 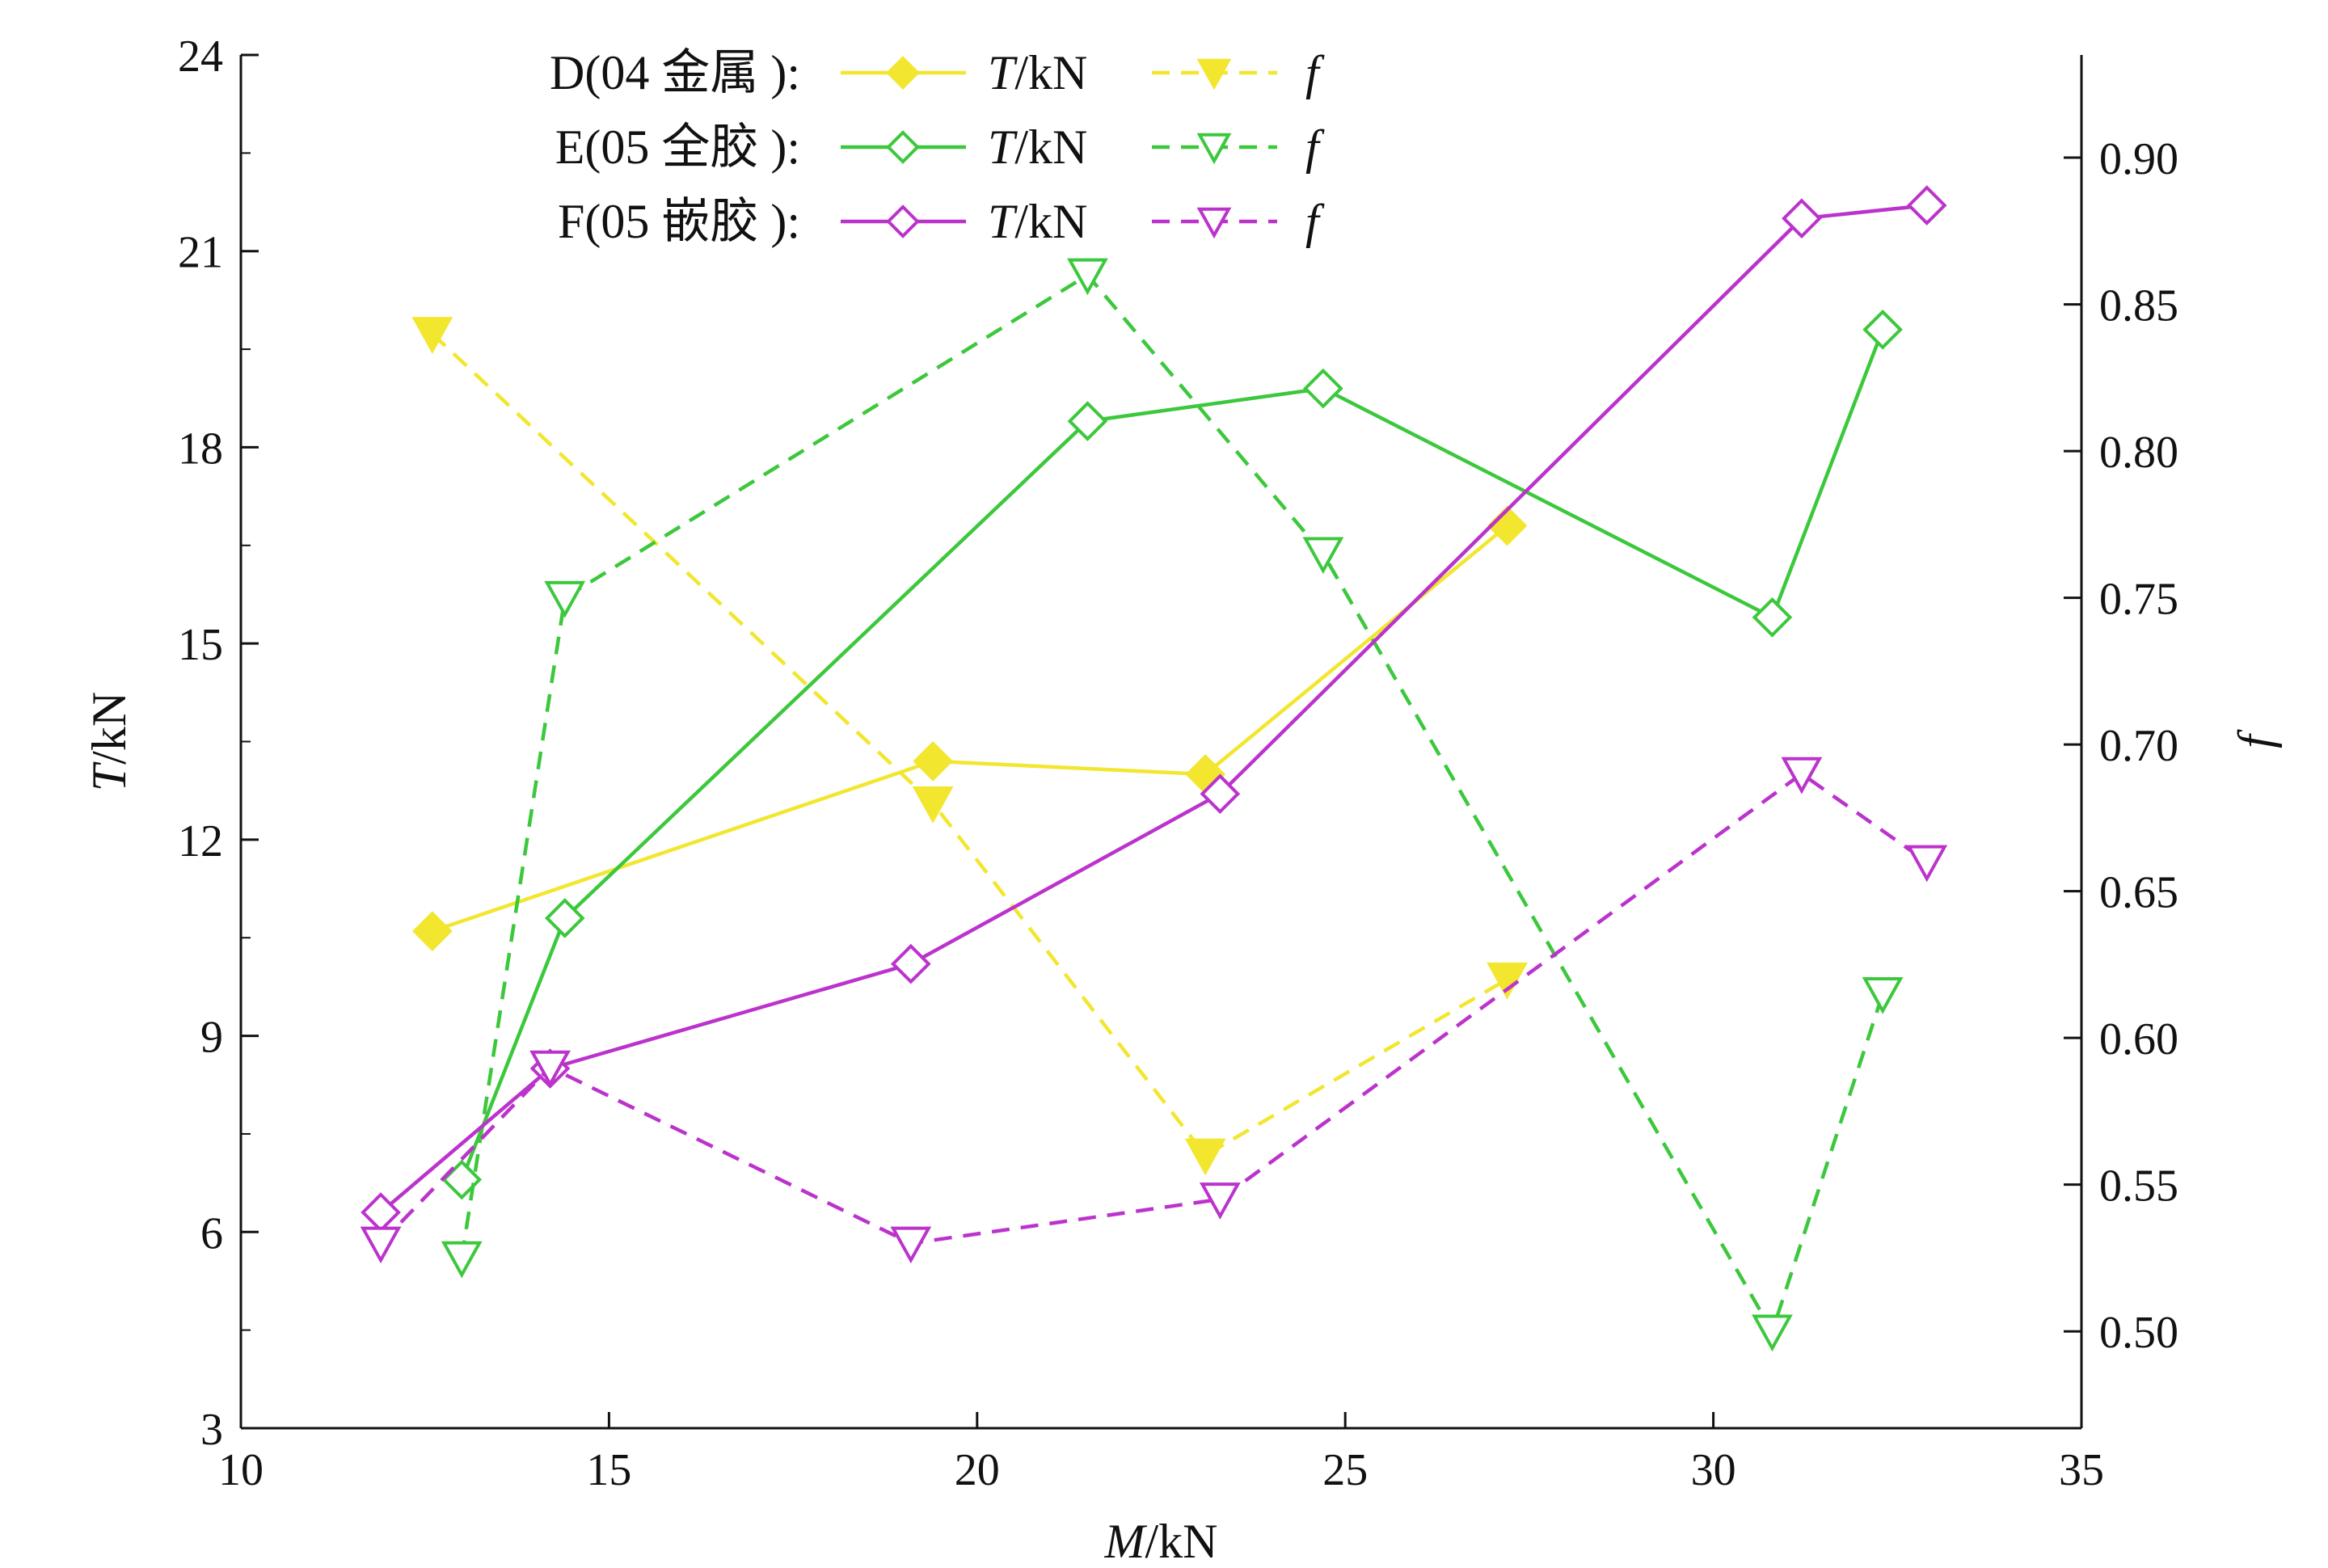 What do you see at coordinates (675, 72) in the screenshot?
I see `legend-label: D(04 金属 ):` at bounding box center [675, 72].